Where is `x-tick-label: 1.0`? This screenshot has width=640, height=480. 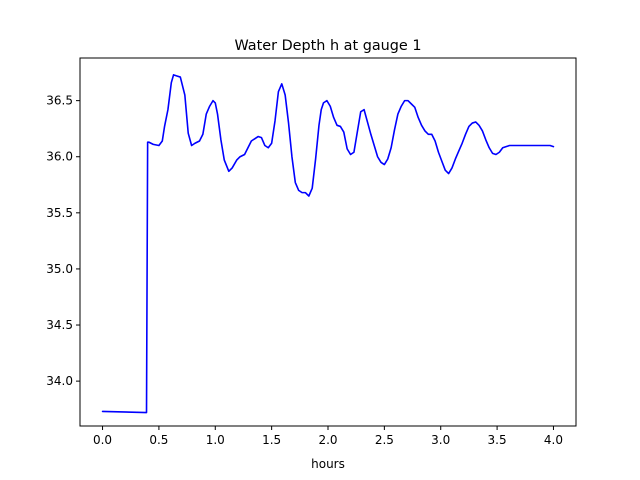 x-tick-label: 1.0 is located at coordinates (215, 440).